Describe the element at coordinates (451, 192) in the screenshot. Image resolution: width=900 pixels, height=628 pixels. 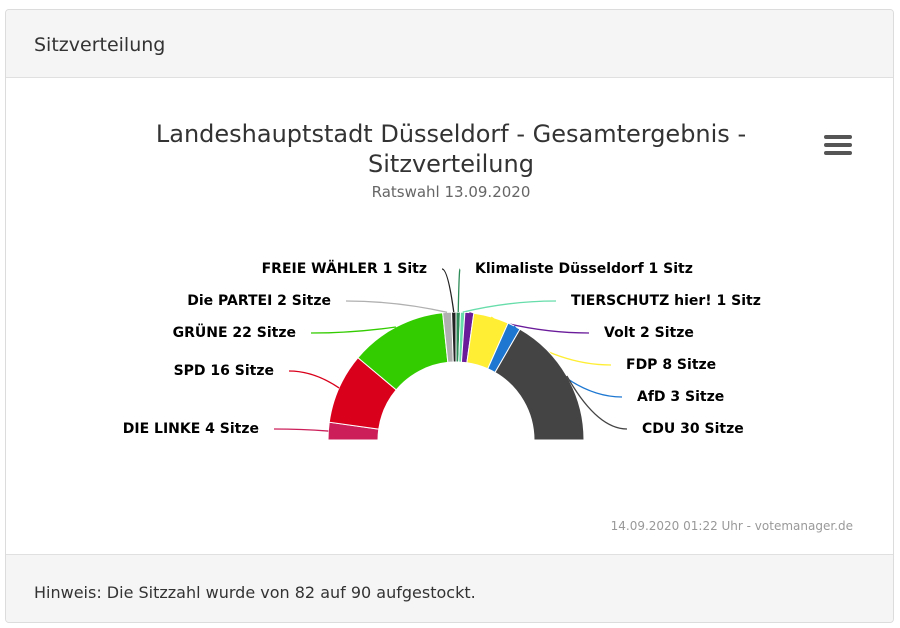
I see `chart-subtitle: Ratswahl 13.09.2020` at that location.